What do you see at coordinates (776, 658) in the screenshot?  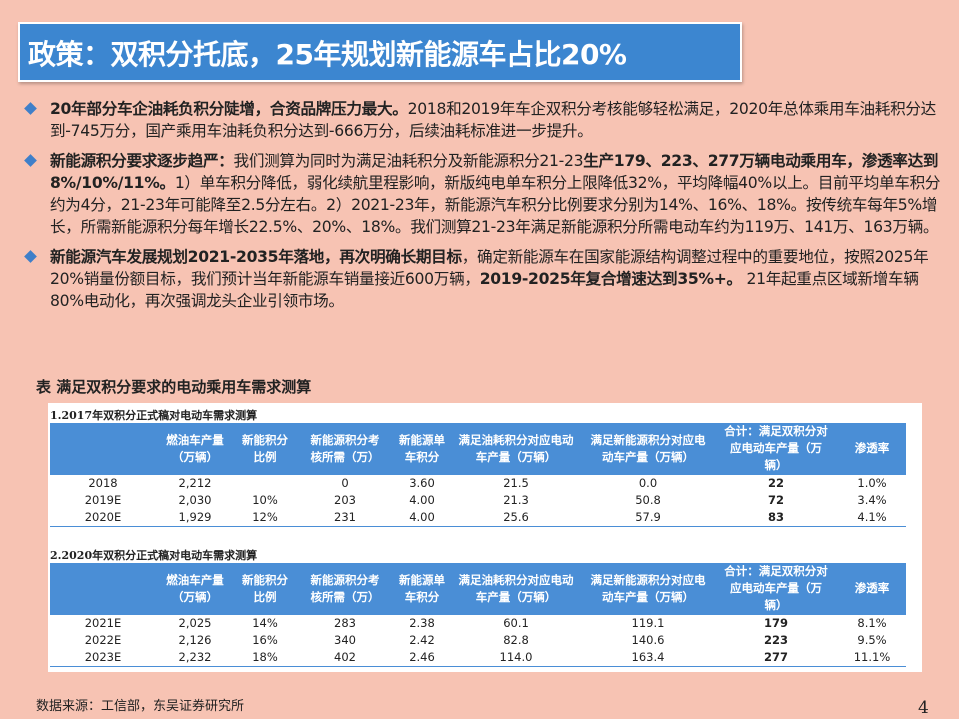 I see `table-cell: 277` at bounding box center [776, 658].